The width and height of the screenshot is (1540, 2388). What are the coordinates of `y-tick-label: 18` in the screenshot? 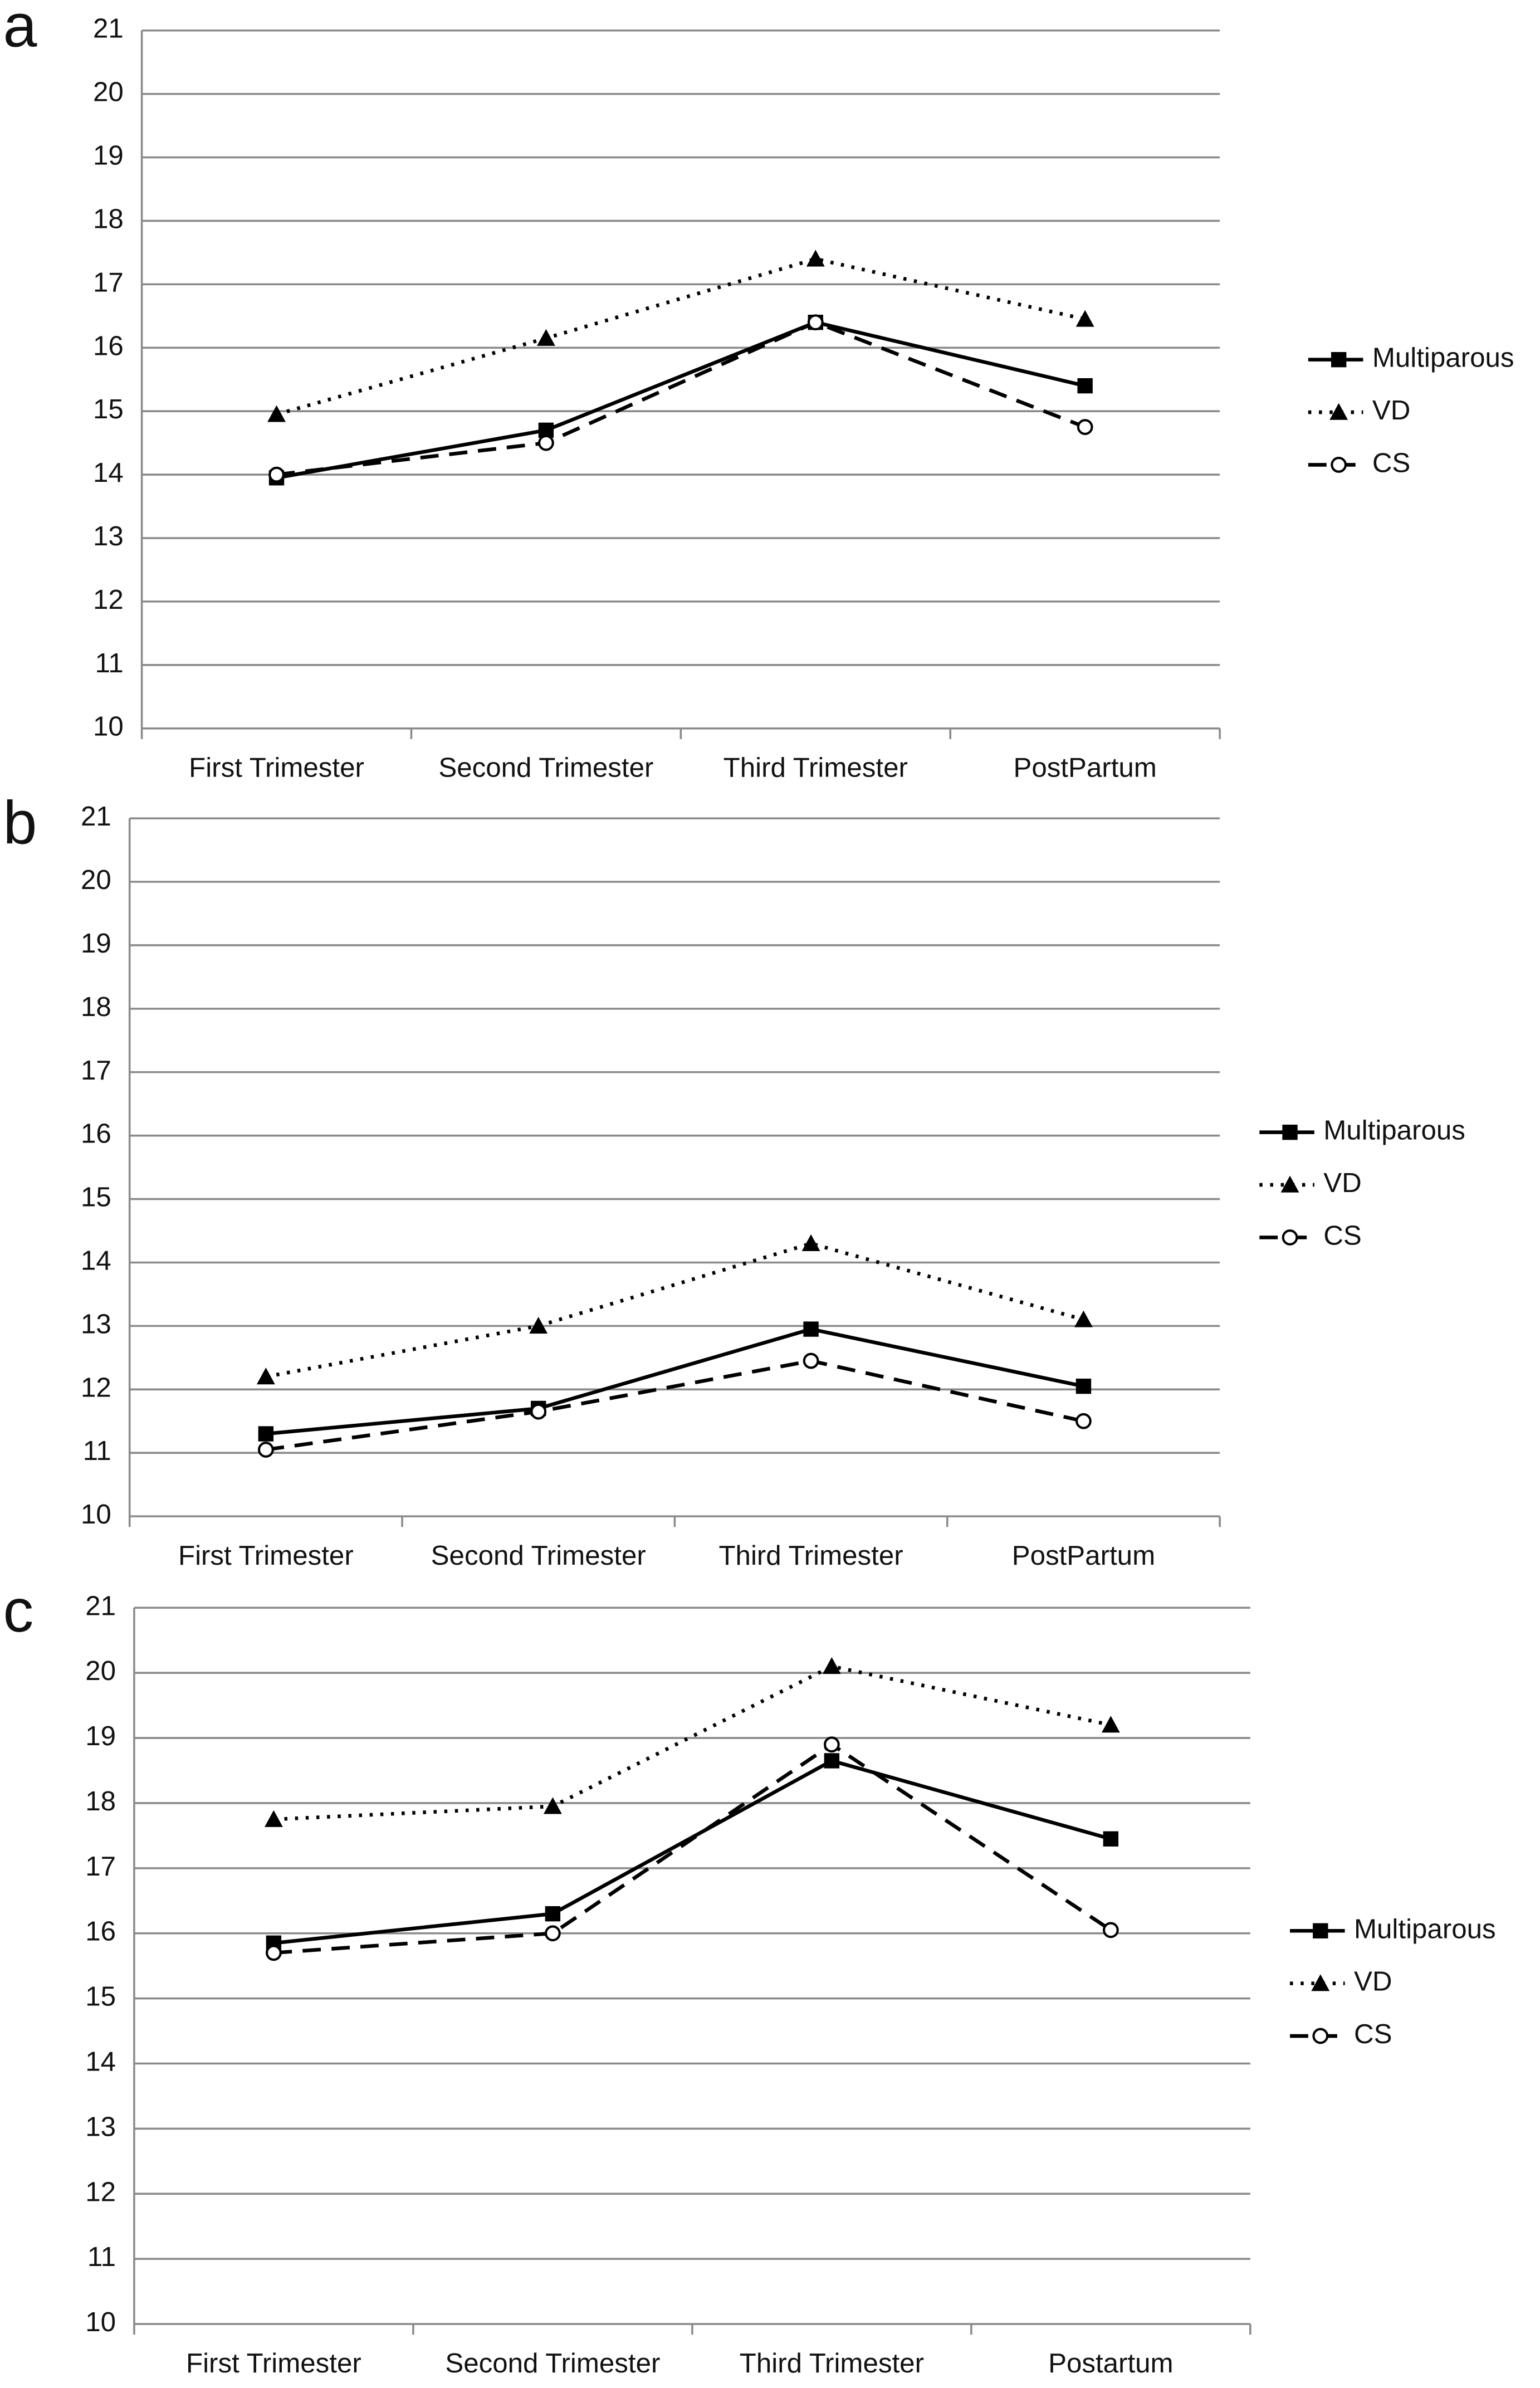 It's located at (100, 1801).